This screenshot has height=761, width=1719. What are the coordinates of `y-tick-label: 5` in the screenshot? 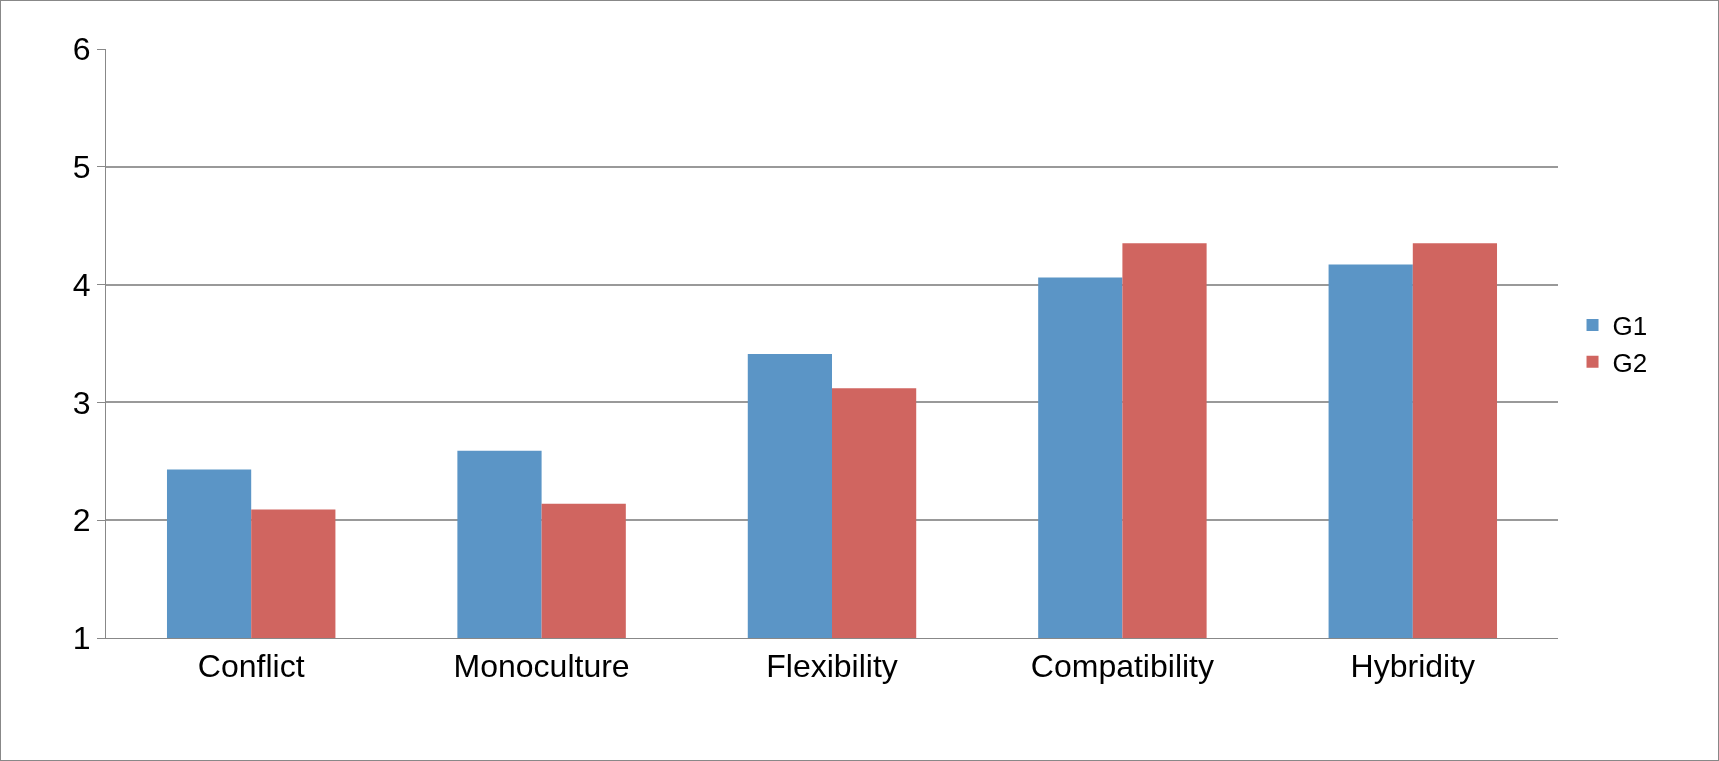 It's located at (81, 167).